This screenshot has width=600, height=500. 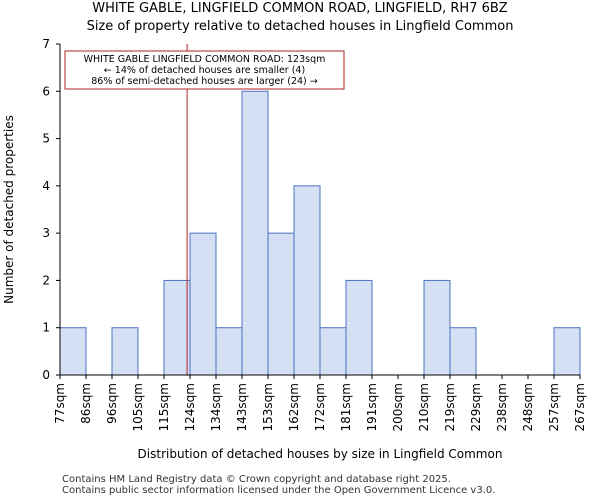 I want to click on x-tick-label: 238sqm, so click(x=502, y=407).